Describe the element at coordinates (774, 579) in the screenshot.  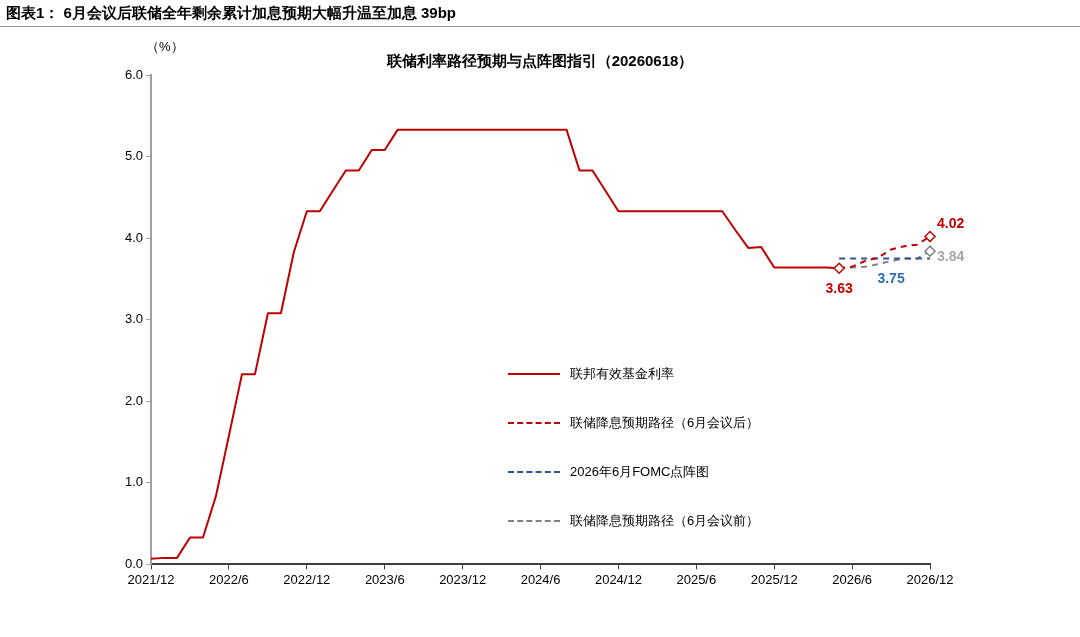
I see `x-tick-label: 2025/12` at that location.